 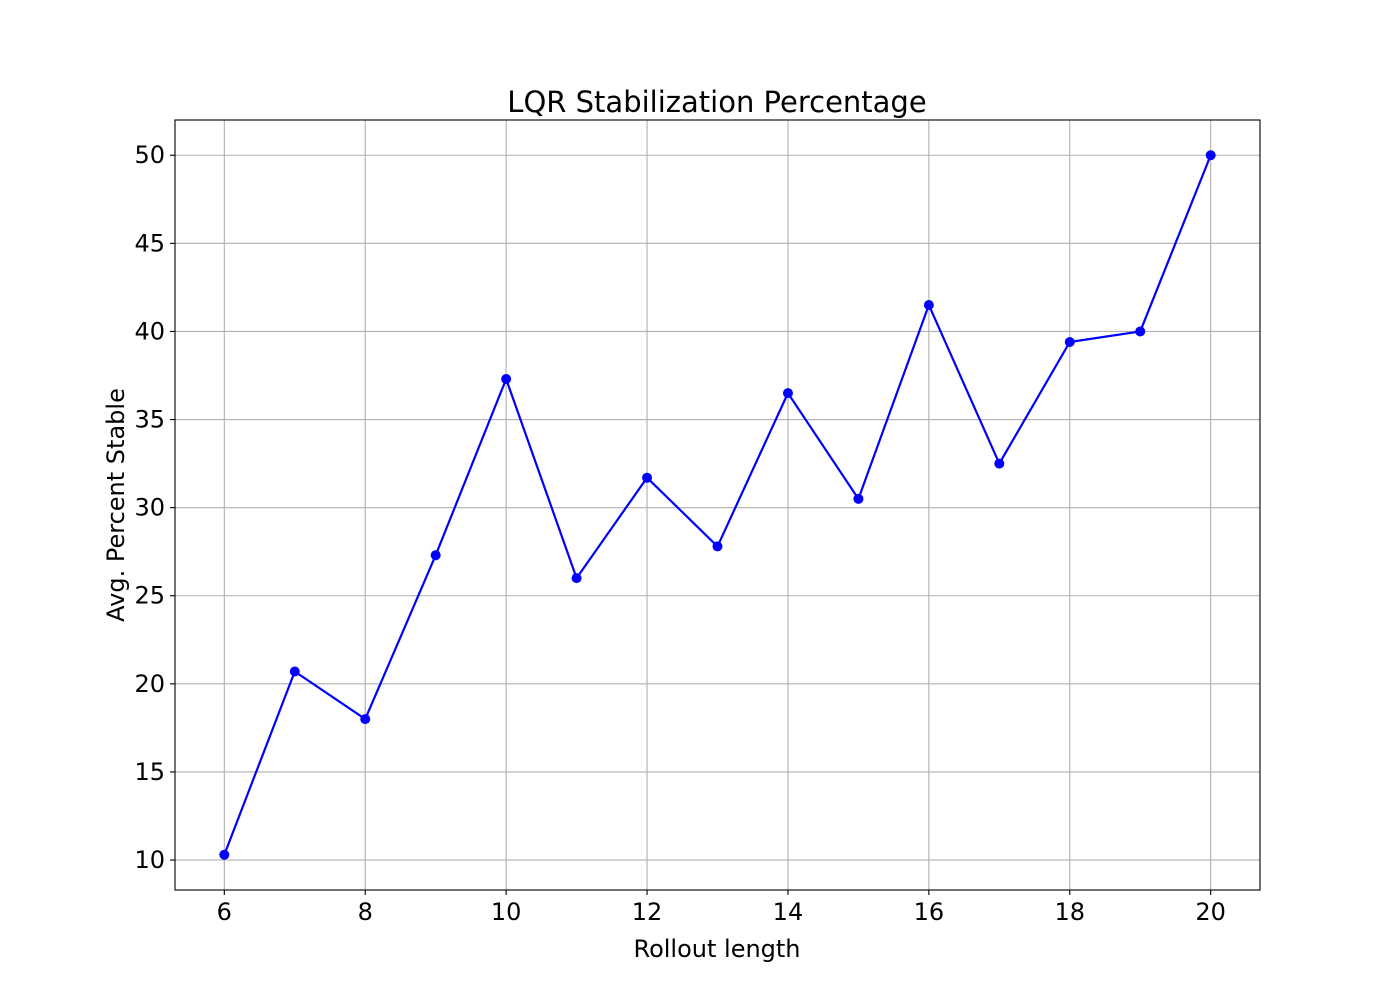 I want to click on x-tick-label: 20, so click(x=1210, y=912).